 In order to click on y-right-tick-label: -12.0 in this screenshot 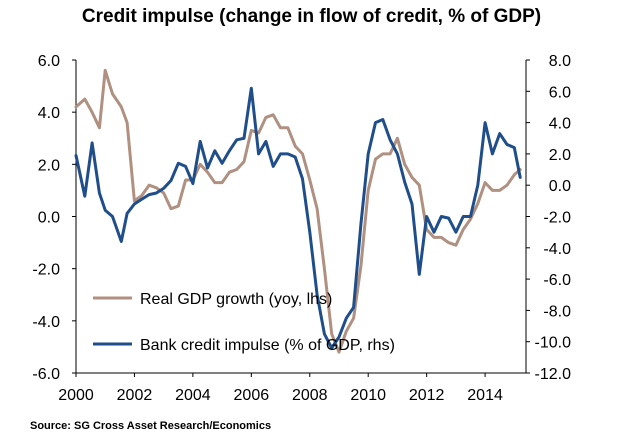, I will do `click(553, 374)`.